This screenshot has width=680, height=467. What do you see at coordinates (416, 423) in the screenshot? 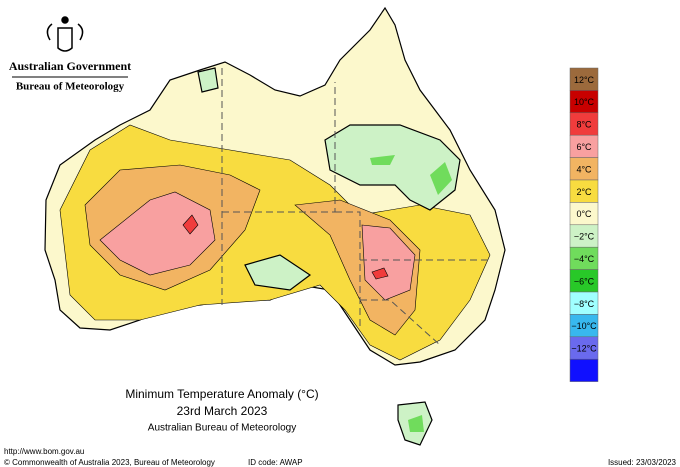
I see `tasmania-green` at bounding box center [416, 423].